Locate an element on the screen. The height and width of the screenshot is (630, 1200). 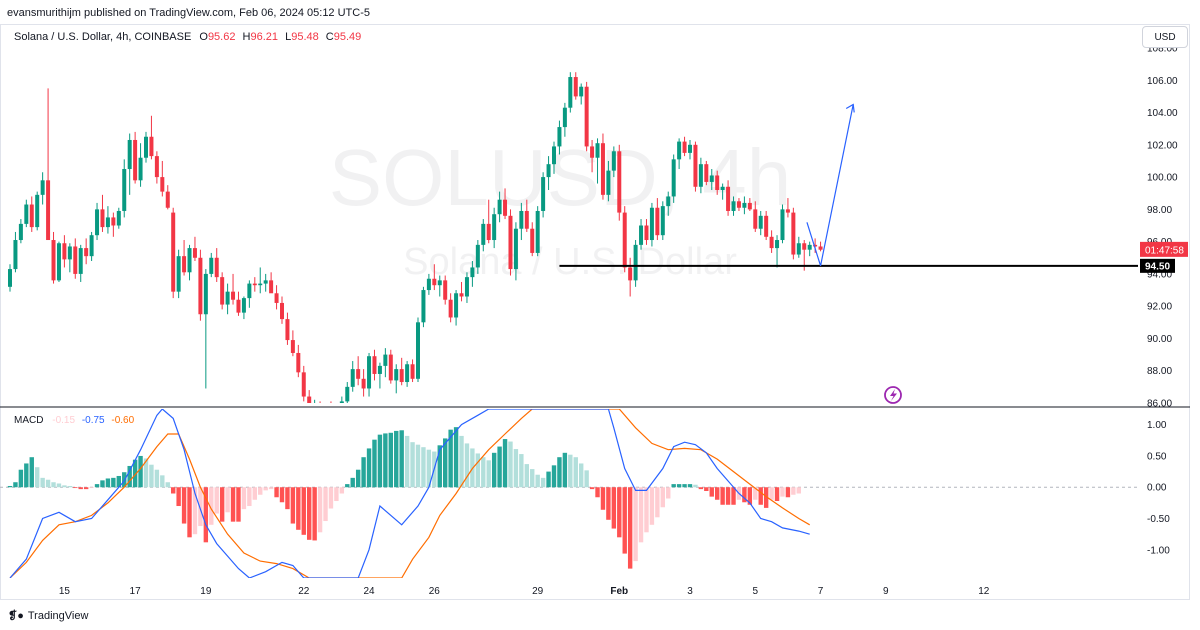
time-tick-label: 15 is located at coordinates (65, 591).